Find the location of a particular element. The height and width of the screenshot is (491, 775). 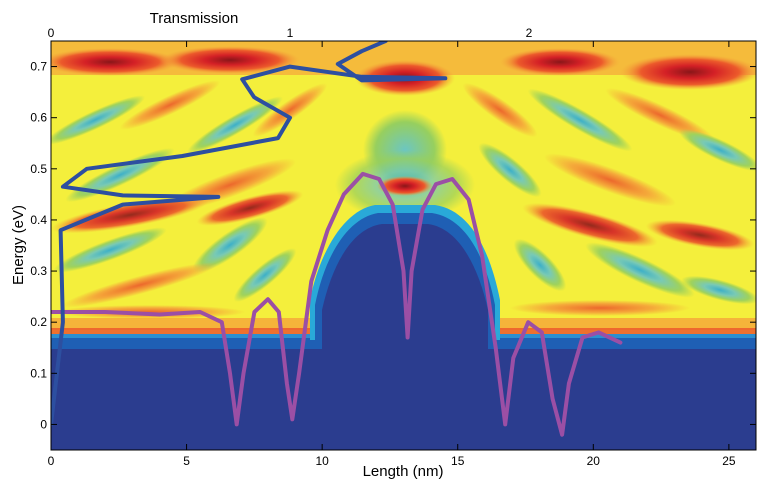

x-tick-label: 5 is located at coordinates (186, 461).